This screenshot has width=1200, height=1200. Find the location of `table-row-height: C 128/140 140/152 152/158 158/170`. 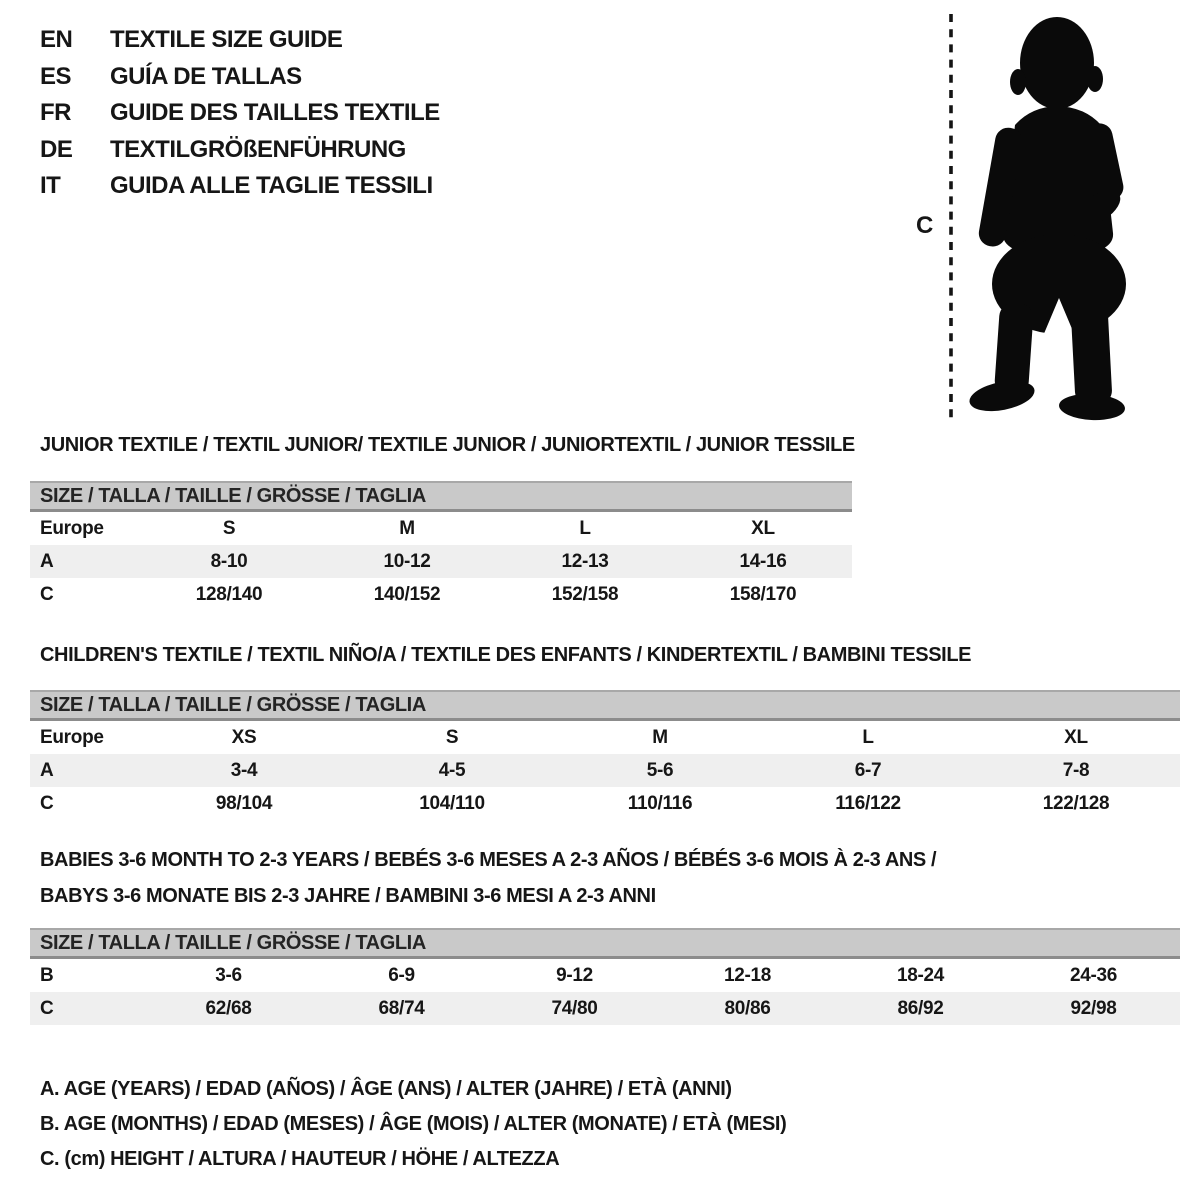

table-row-height: C 128/140 140/152 152/158 158/170 is located at coordinates (441, 594).